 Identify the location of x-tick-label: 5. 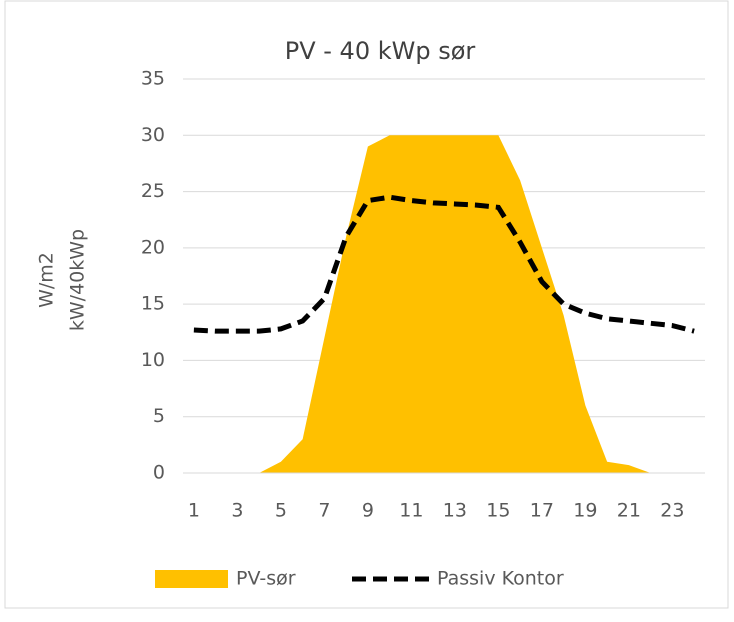
(281, 511).